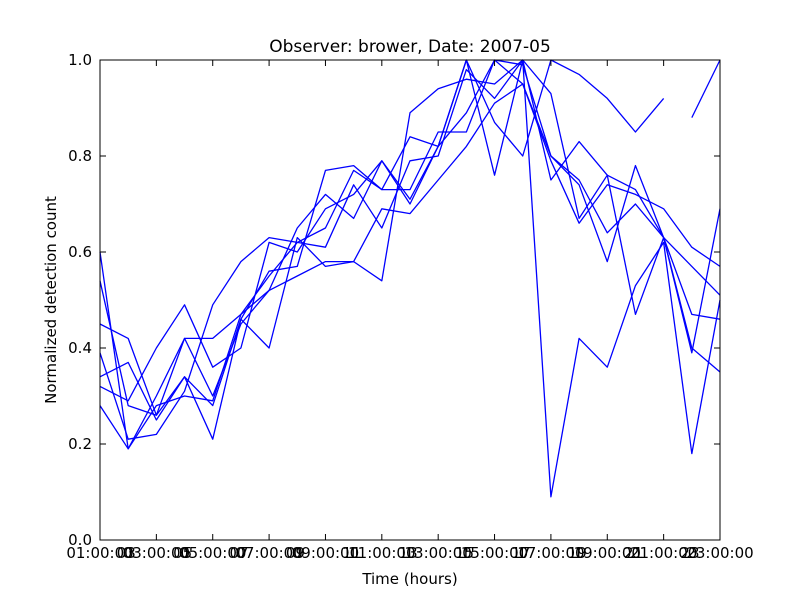  Describe the element at coordinates (156, 553) in the screenshot. I see `x-tick-label: 03:00:00` at that location.